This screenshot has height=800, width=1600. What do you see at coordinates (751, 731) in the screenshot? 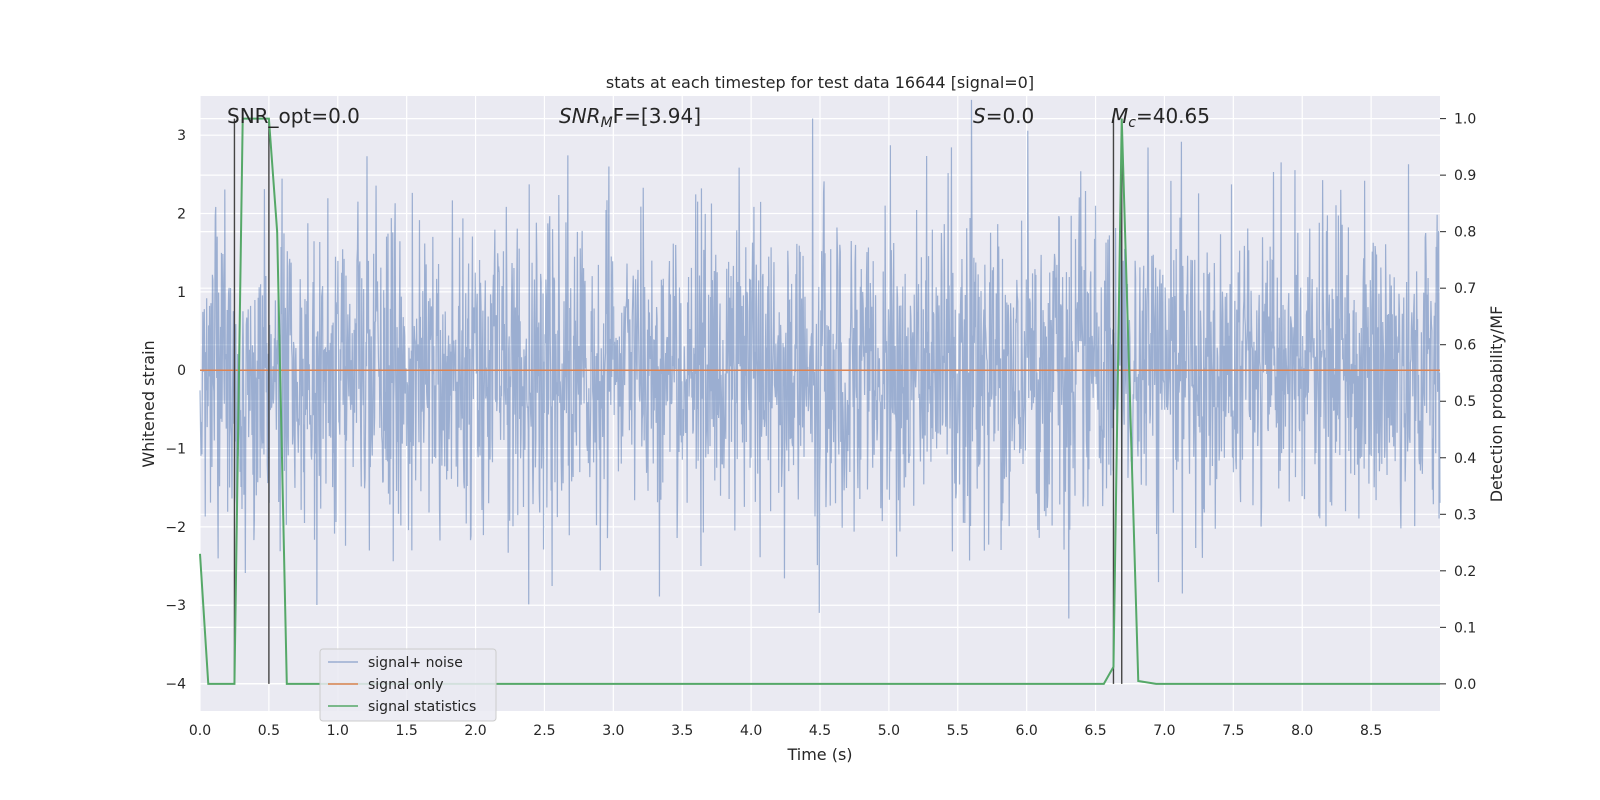
I see `x-tick-label: 4.0` at bounding box center [751, 731].